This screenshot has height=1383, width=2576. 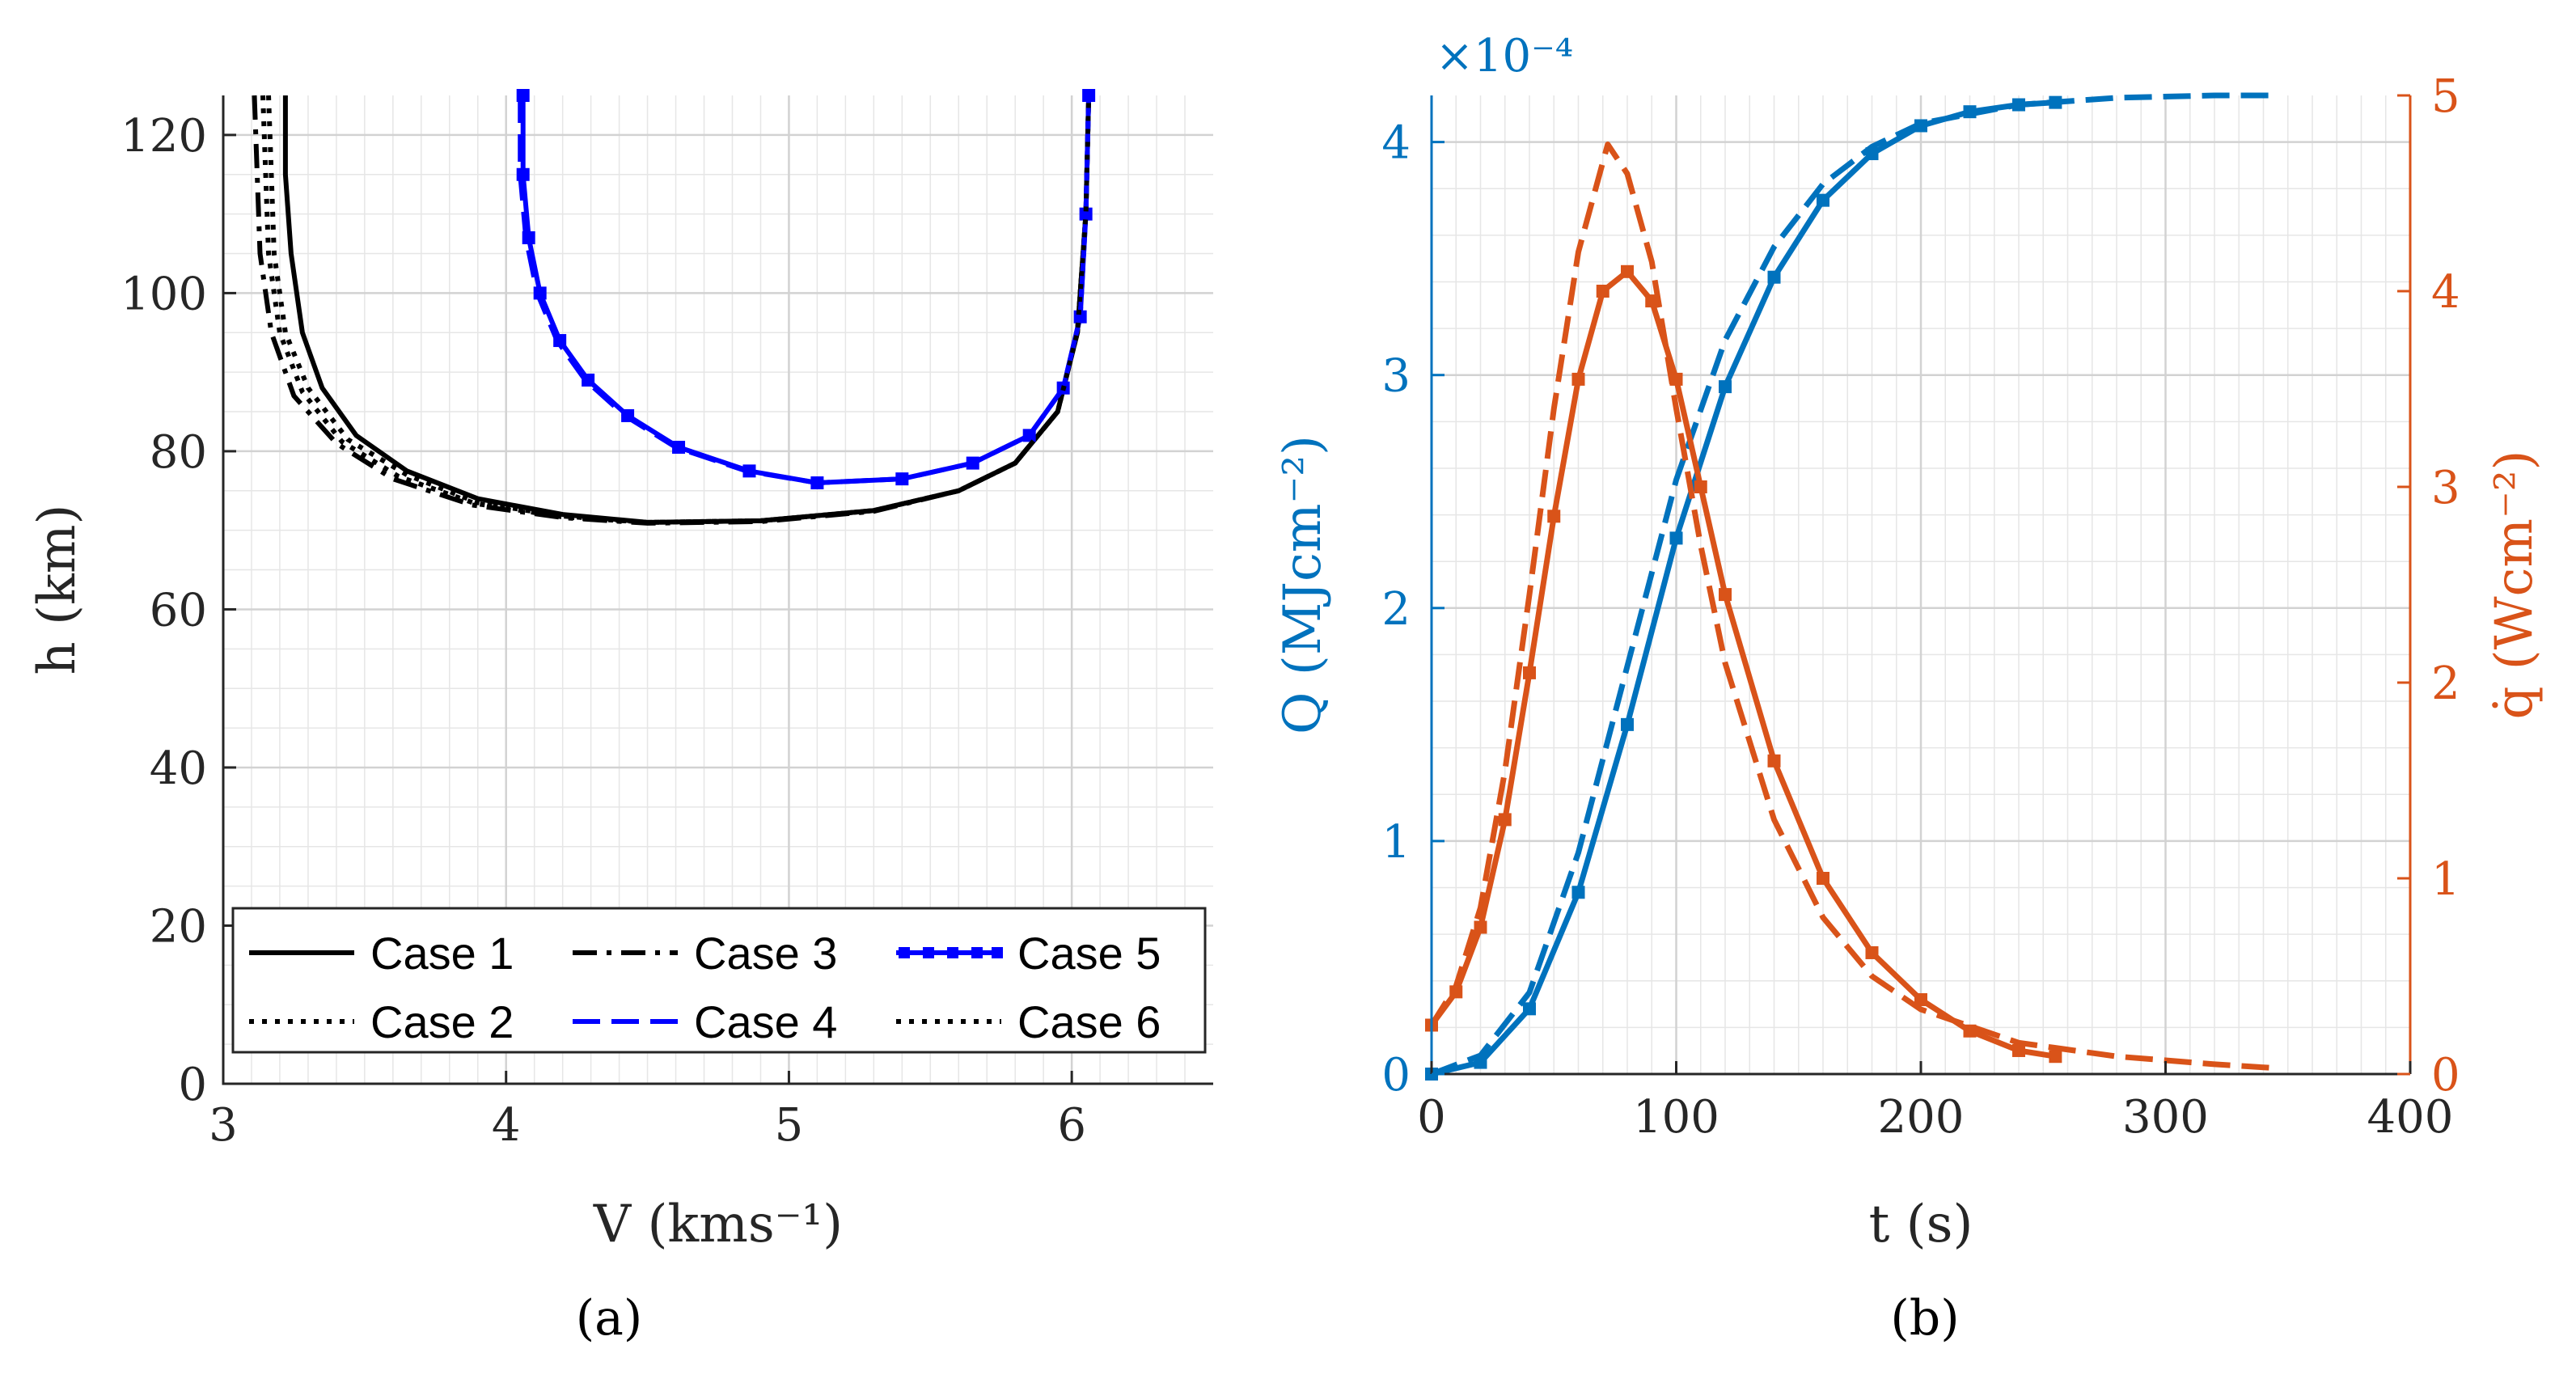 What do you see at coordinates (1921, 1224) in the screenshot?
I see `panel-b-x-axis-label: t (s)` at bounding box center [1921, 1224].